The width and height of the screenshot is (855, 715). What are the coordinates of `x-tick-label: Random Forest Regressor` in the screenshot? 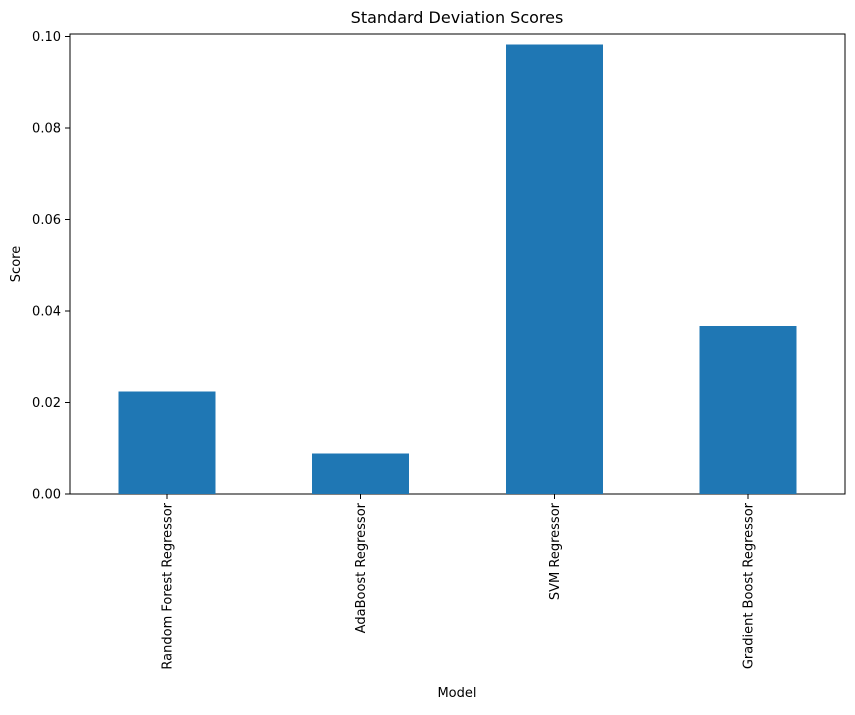 It's located at (167, 585).